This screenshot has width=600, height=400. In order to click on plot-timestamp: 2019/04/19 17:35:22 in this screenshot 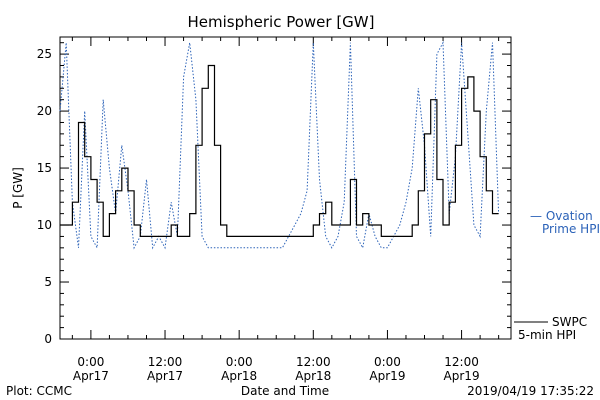, I will do `click(530, 391)`.